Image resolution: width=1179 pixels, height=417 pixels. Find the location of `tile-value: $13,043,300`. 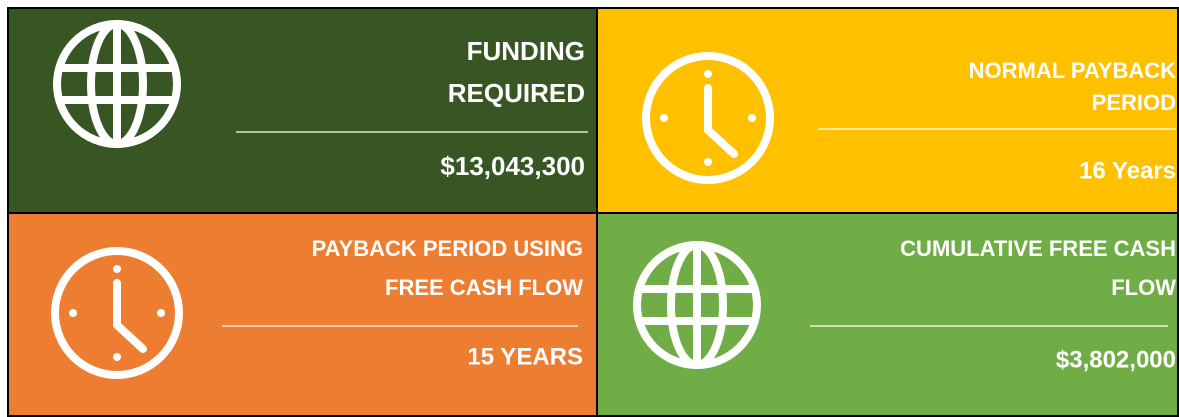

tile-value: $13,043,300 is located at coordinates (512, 166).